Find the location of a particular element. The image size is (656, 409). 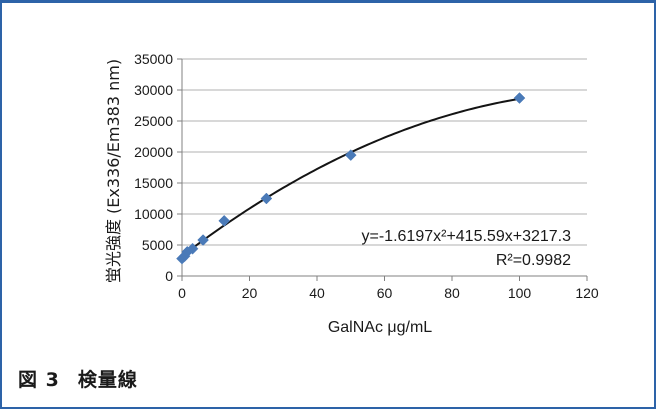

y-tick-label: 35000 is located at coordinates (153, 59).